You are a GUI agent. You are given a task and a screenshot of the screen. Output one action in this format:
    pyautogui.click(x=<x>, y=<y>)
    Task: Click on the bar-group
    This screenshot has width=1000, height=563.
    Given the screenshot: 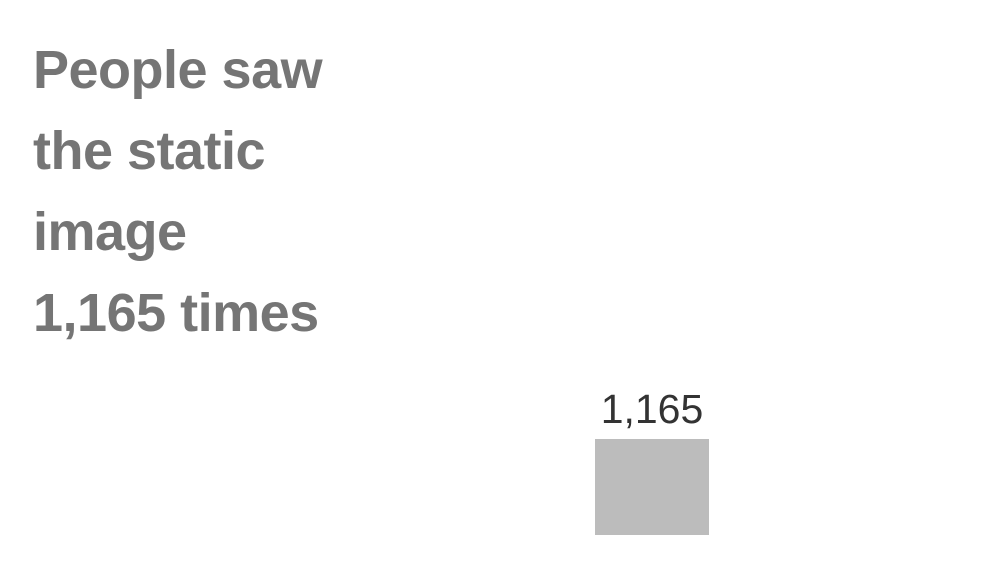 What is the action you would take?
    pyautogui.click(x=652, y=487)
    